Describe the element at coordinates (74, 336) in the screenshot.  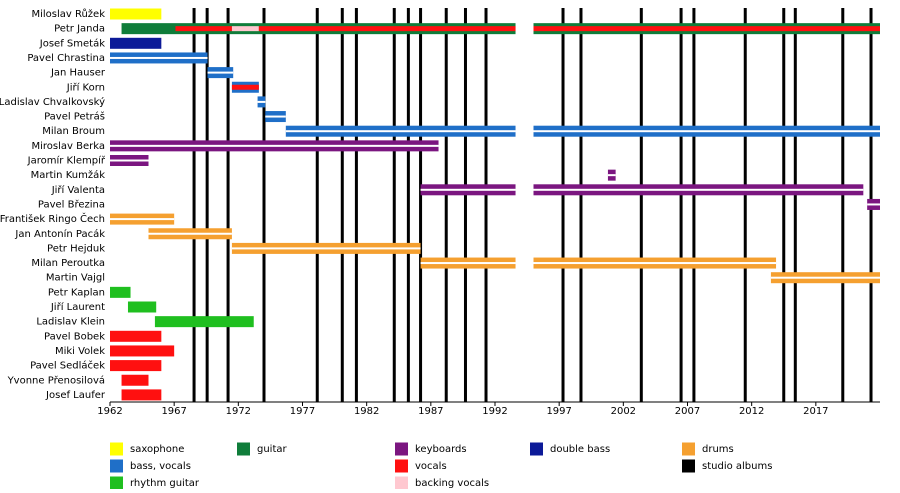
I see `member-name: Pavel Bobek` at that location.